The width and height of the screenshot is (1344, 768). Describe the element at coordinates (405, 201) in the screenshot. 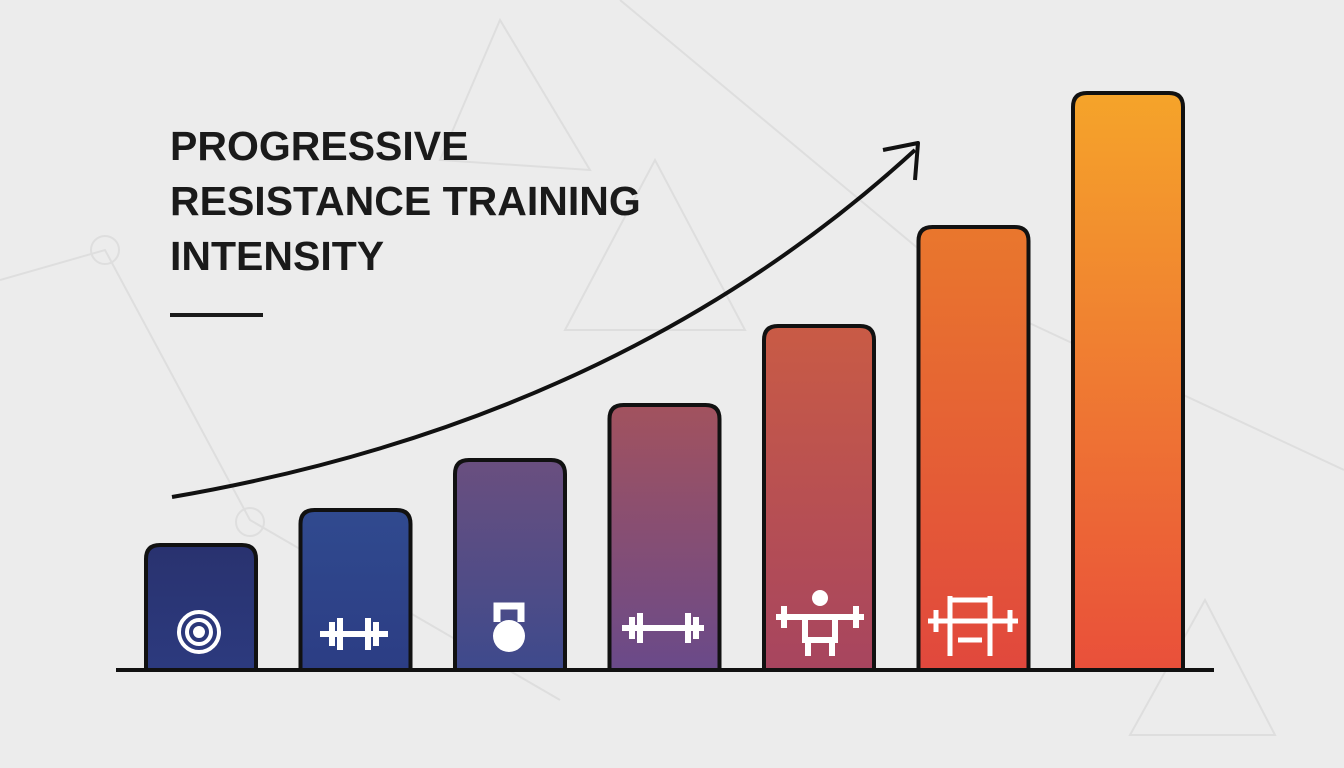

I see `title-line: RESISTANCE TRAINING` at that location.